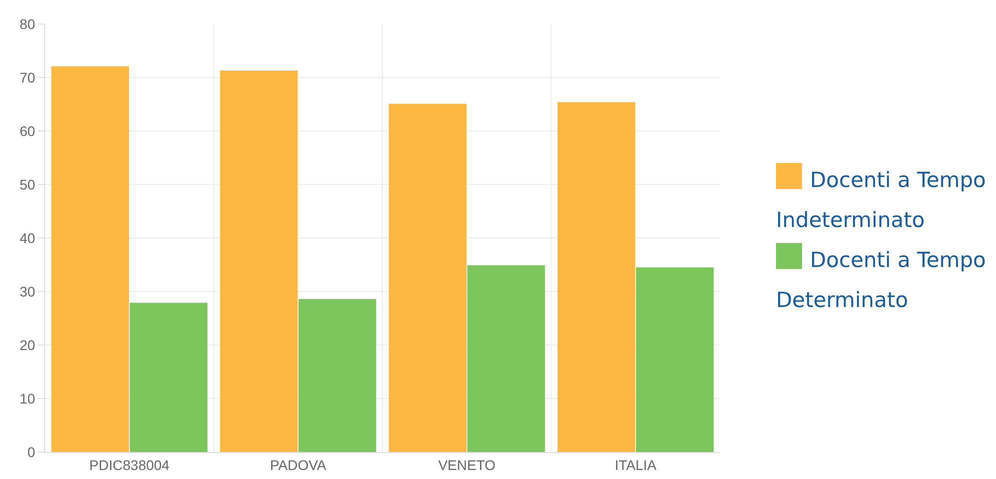  What do you see at coordinates (636, 464) in the screenshot?
I see `x-tick-label: ITALIA` at bounding box center [636, 464].